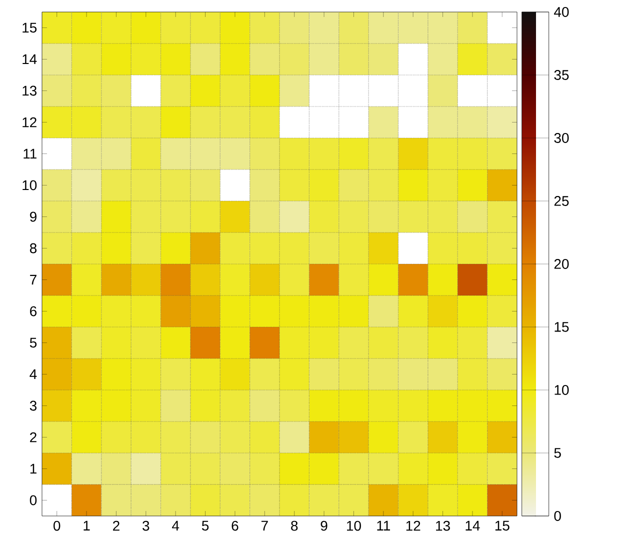  I want to click on y-tick-label: 2, so click(33, 437).